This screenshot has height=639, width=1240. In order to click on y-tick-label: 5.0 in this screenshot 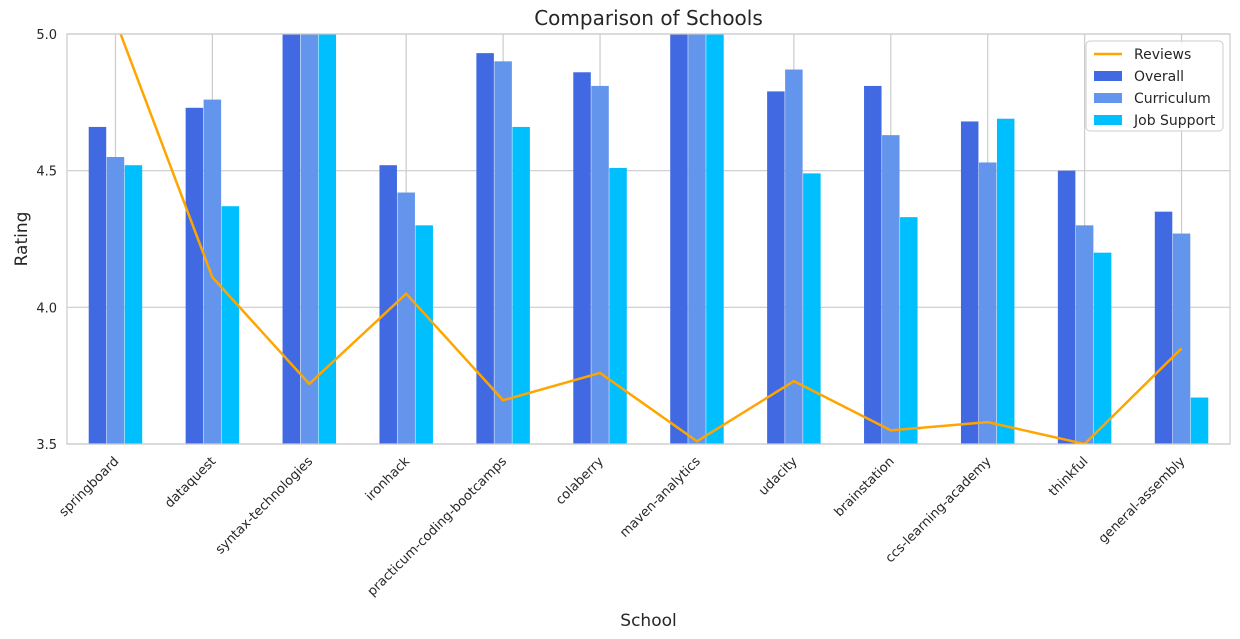, I will do `click(46, 35)`.